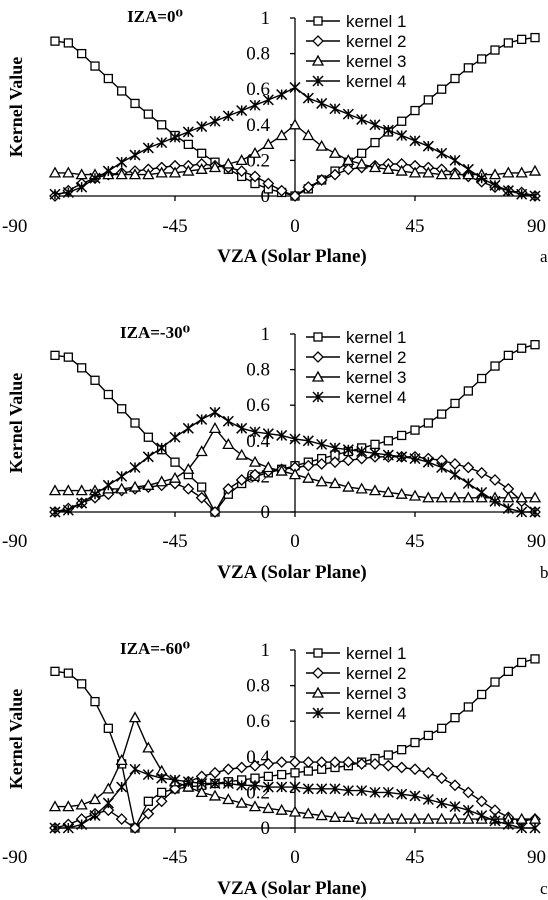  I want to click on legend-entry: kernel 1, so click(376, 337).